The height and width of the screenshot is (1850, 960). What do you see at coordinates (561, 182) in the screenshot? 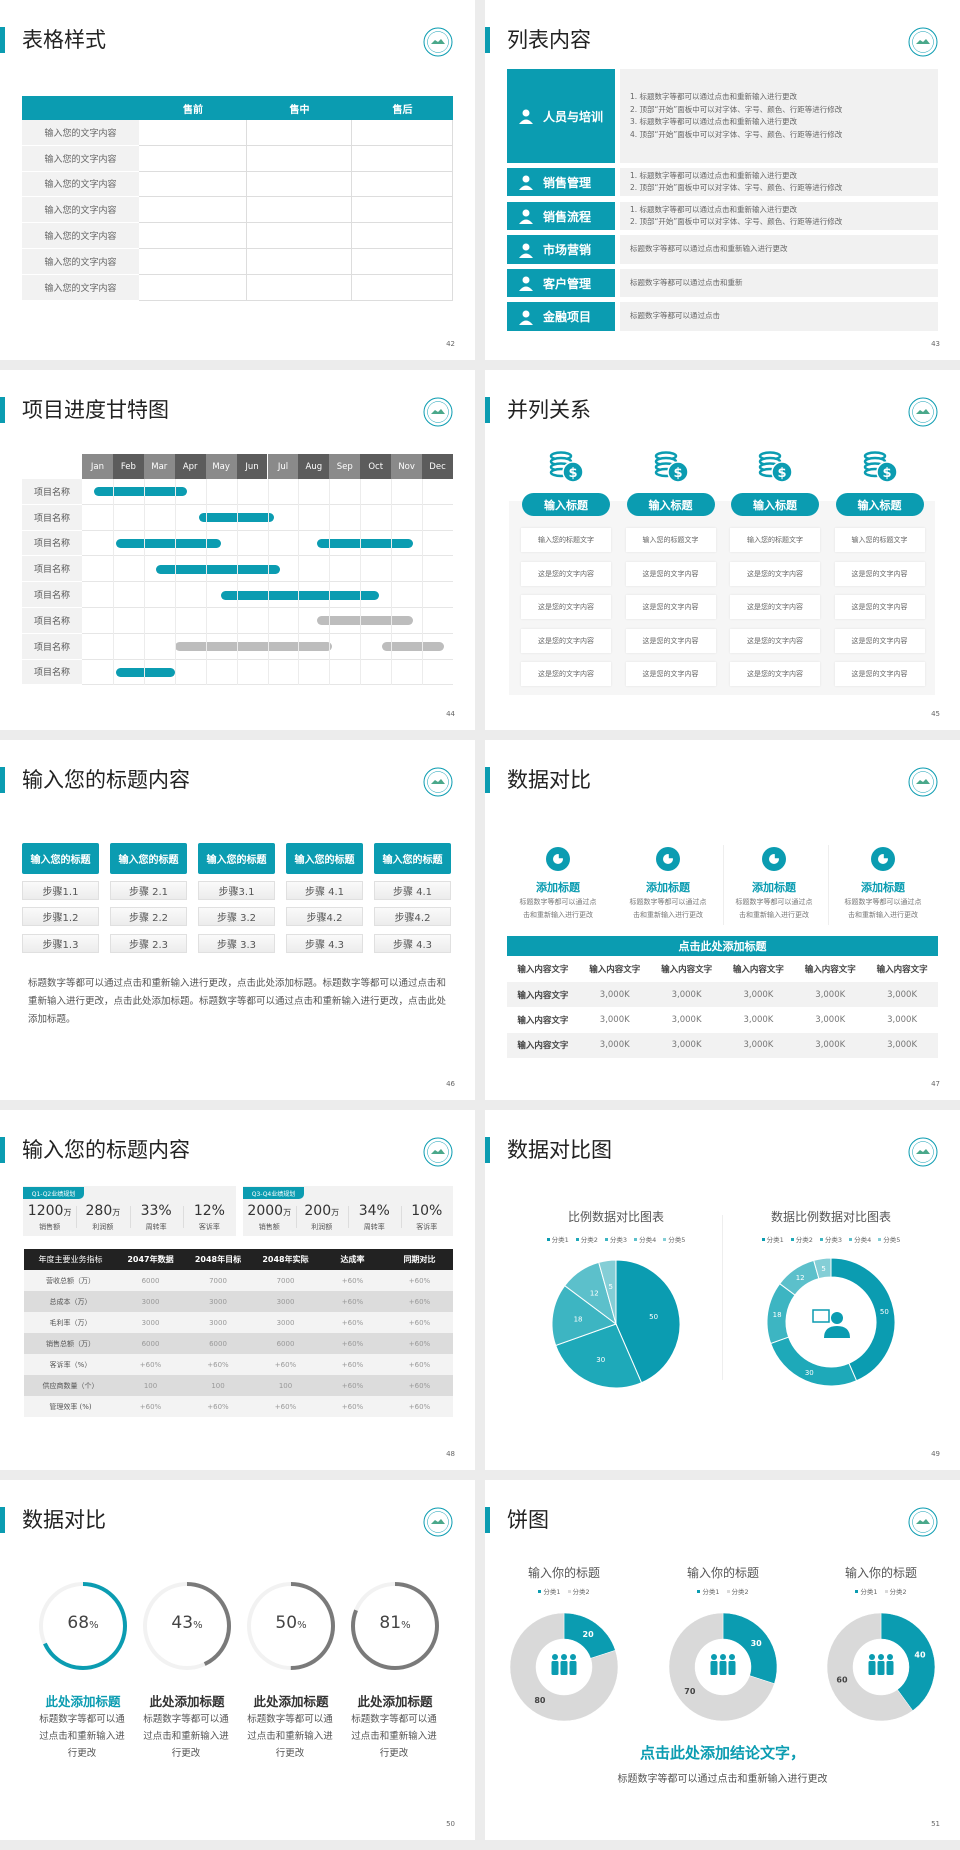
I see `list-item-2: 销售管理` at bounding box center [561, 182].